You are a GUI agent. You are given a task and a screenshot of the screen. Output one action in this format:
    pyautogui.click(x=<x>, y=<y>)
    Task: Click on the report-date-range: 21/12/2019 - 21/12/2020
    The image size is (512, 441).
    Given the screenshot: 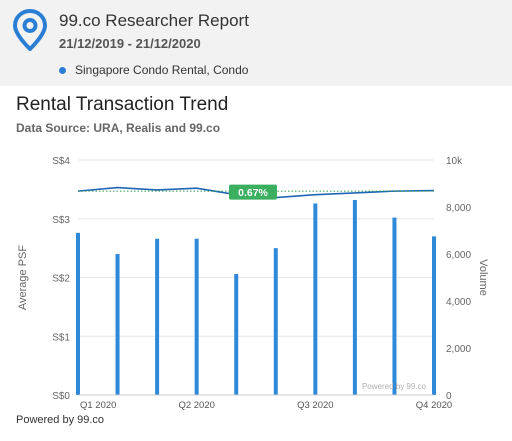 What is the action you would take?
    pyautogui.click(x=130, y=43)
    